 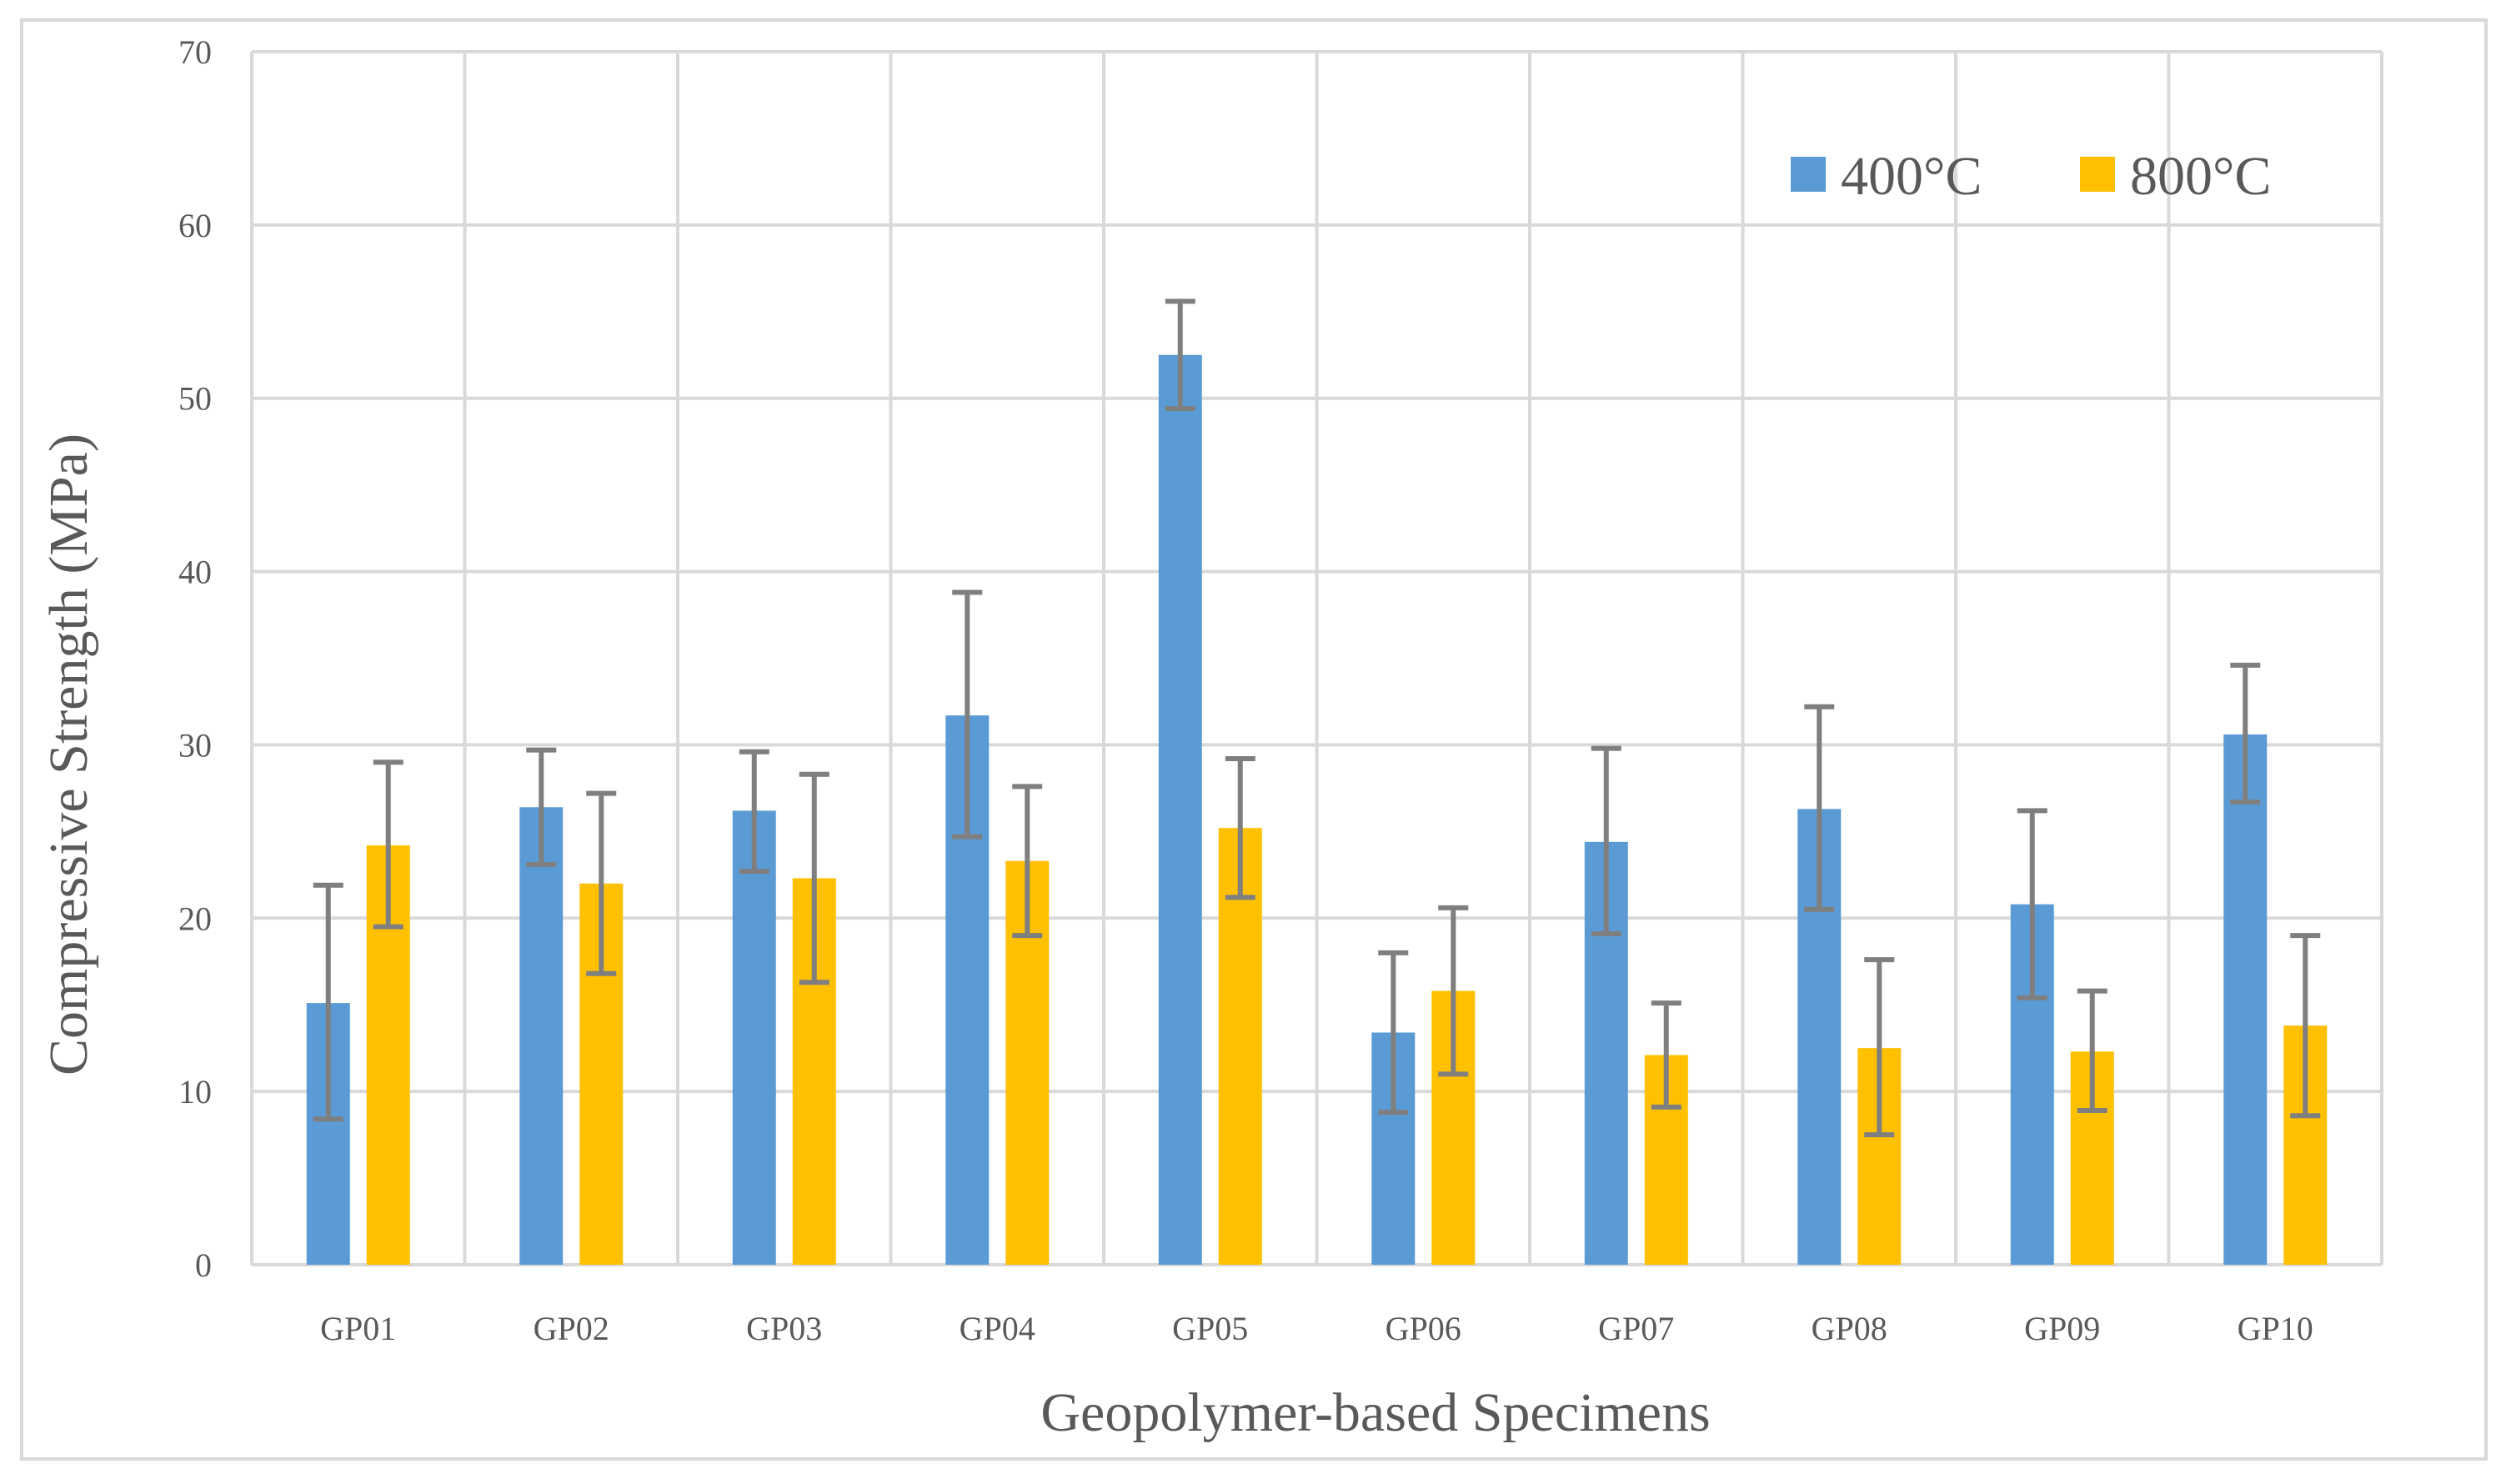 What do you see at coordinates (998, 1328) in the screenshot?
I see `x-tick-label: GP04` at bounding box center [998, 1328].